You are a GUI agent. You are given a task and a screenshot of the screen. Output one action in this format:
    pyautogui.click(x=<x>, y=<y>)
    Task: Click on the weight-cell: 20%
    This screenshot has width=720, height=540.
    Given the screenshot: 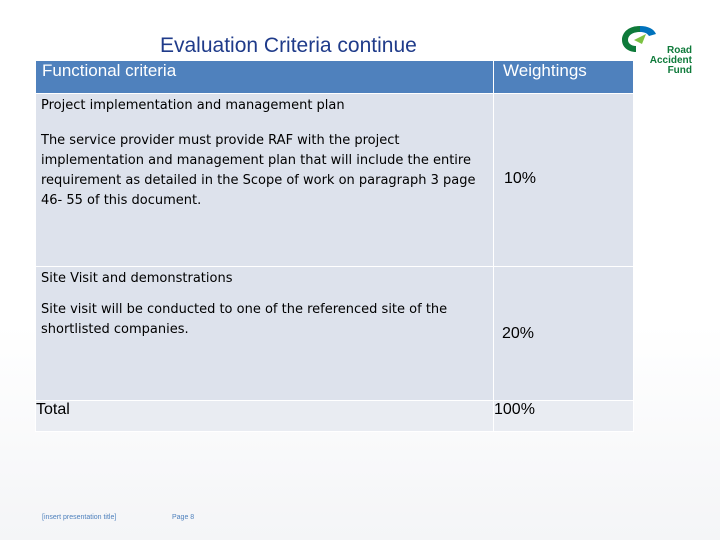 What is the action you would take?
    pyautogui.click(x=563, y=333)
    